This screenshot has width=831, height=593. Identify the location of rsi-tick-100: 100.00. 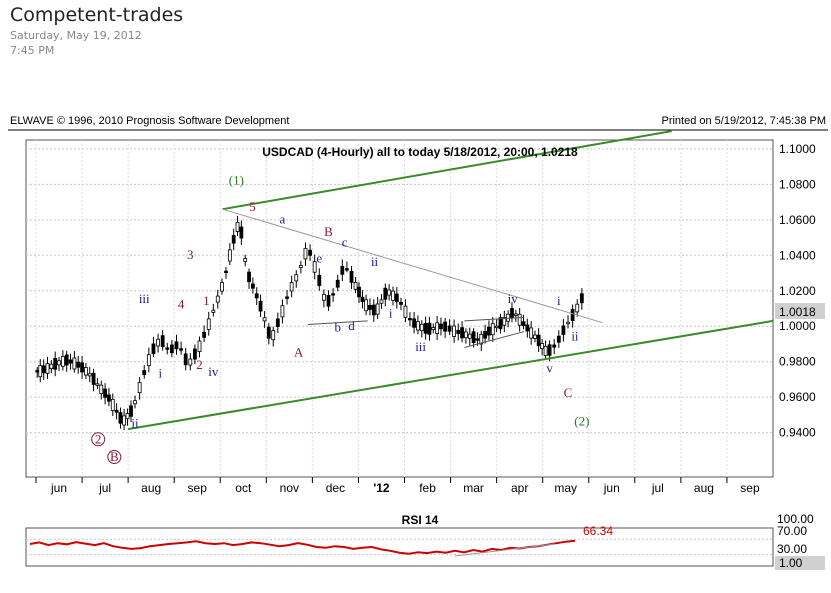
(795, 519).